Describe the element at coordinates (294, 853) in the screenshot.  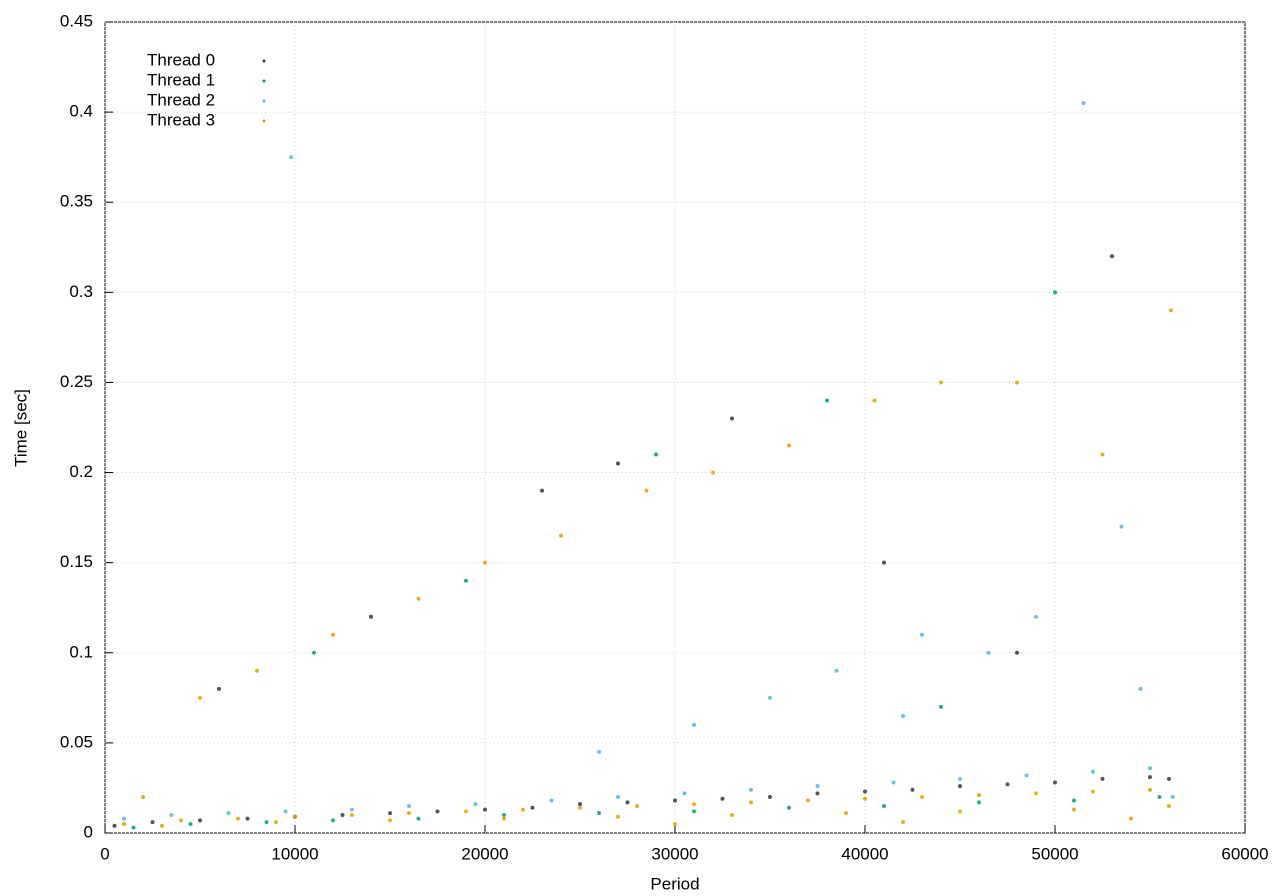
I see `x-tick-label: 10000` at that location.